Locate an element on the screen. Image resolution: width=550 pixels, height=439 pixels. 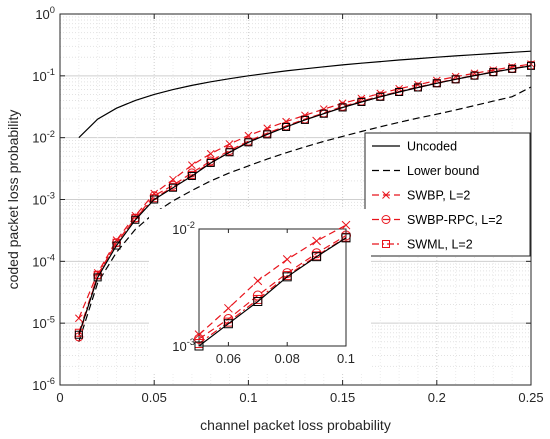
y-tick-label: 10⁻³ is located at coordinates (43, 199).